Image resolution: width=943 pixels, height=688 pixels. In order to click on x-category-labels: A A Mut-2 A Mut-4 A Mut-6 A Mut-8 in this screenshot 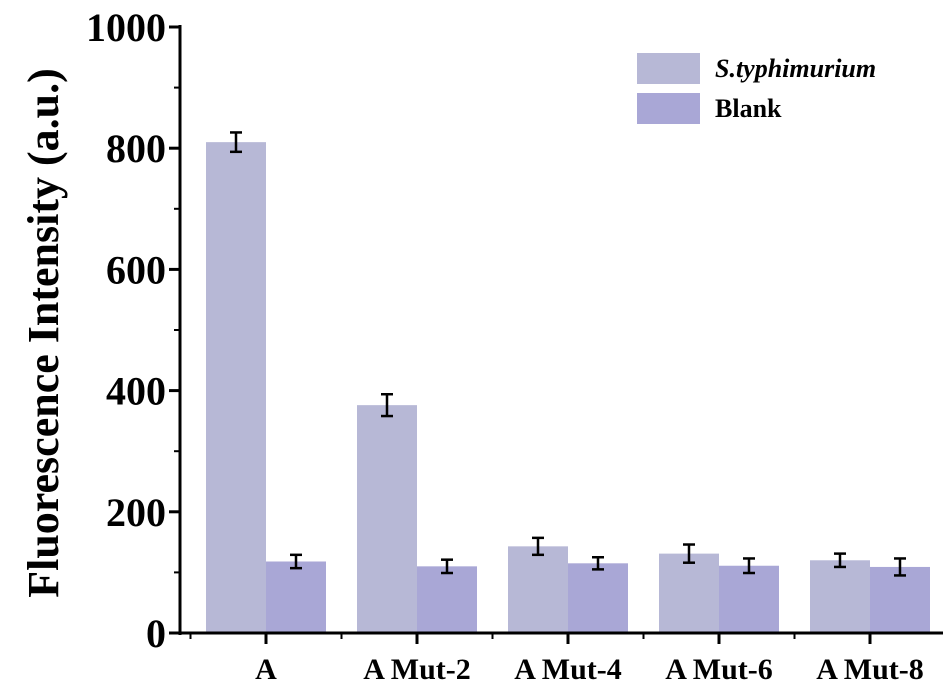, I will do `click(589, 669)`.